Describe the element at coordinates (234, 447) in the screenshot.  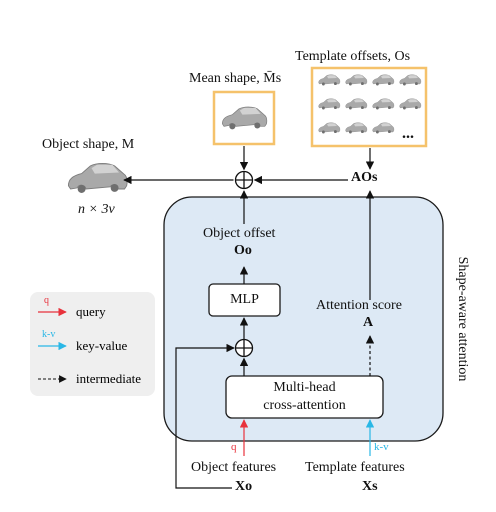
I see `query-tag: q` at that location.